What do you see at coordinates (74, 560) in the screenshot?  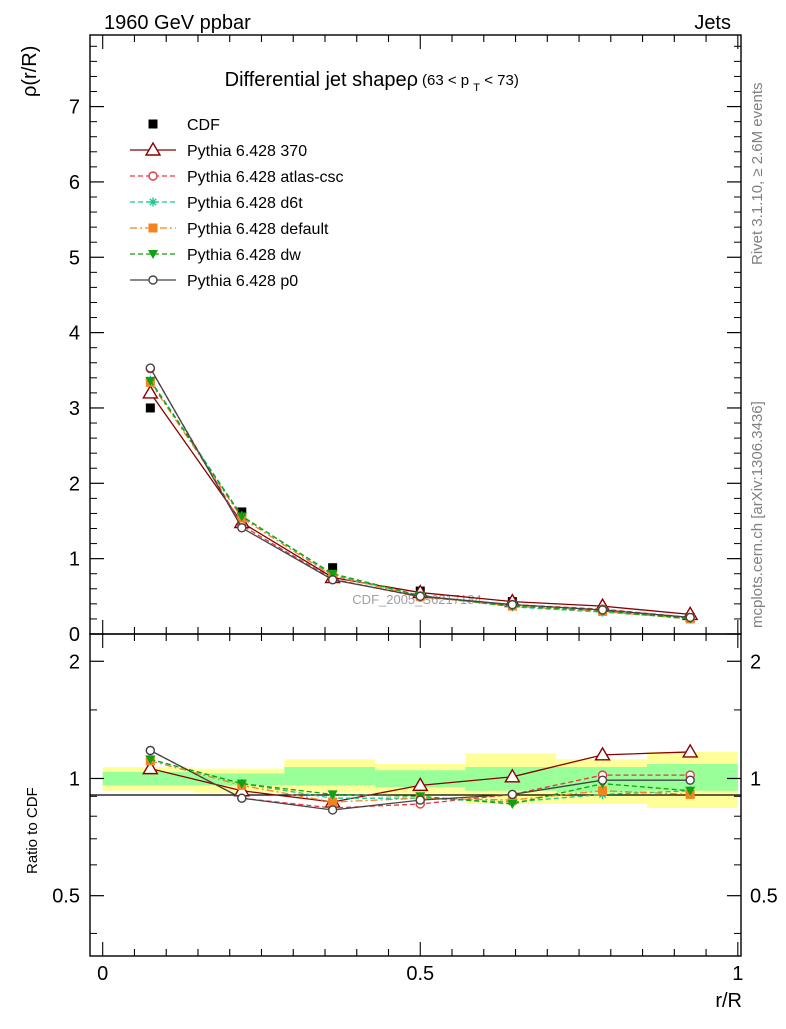 I see `main-ytick-label: 1` at bounding box center [74, 560].